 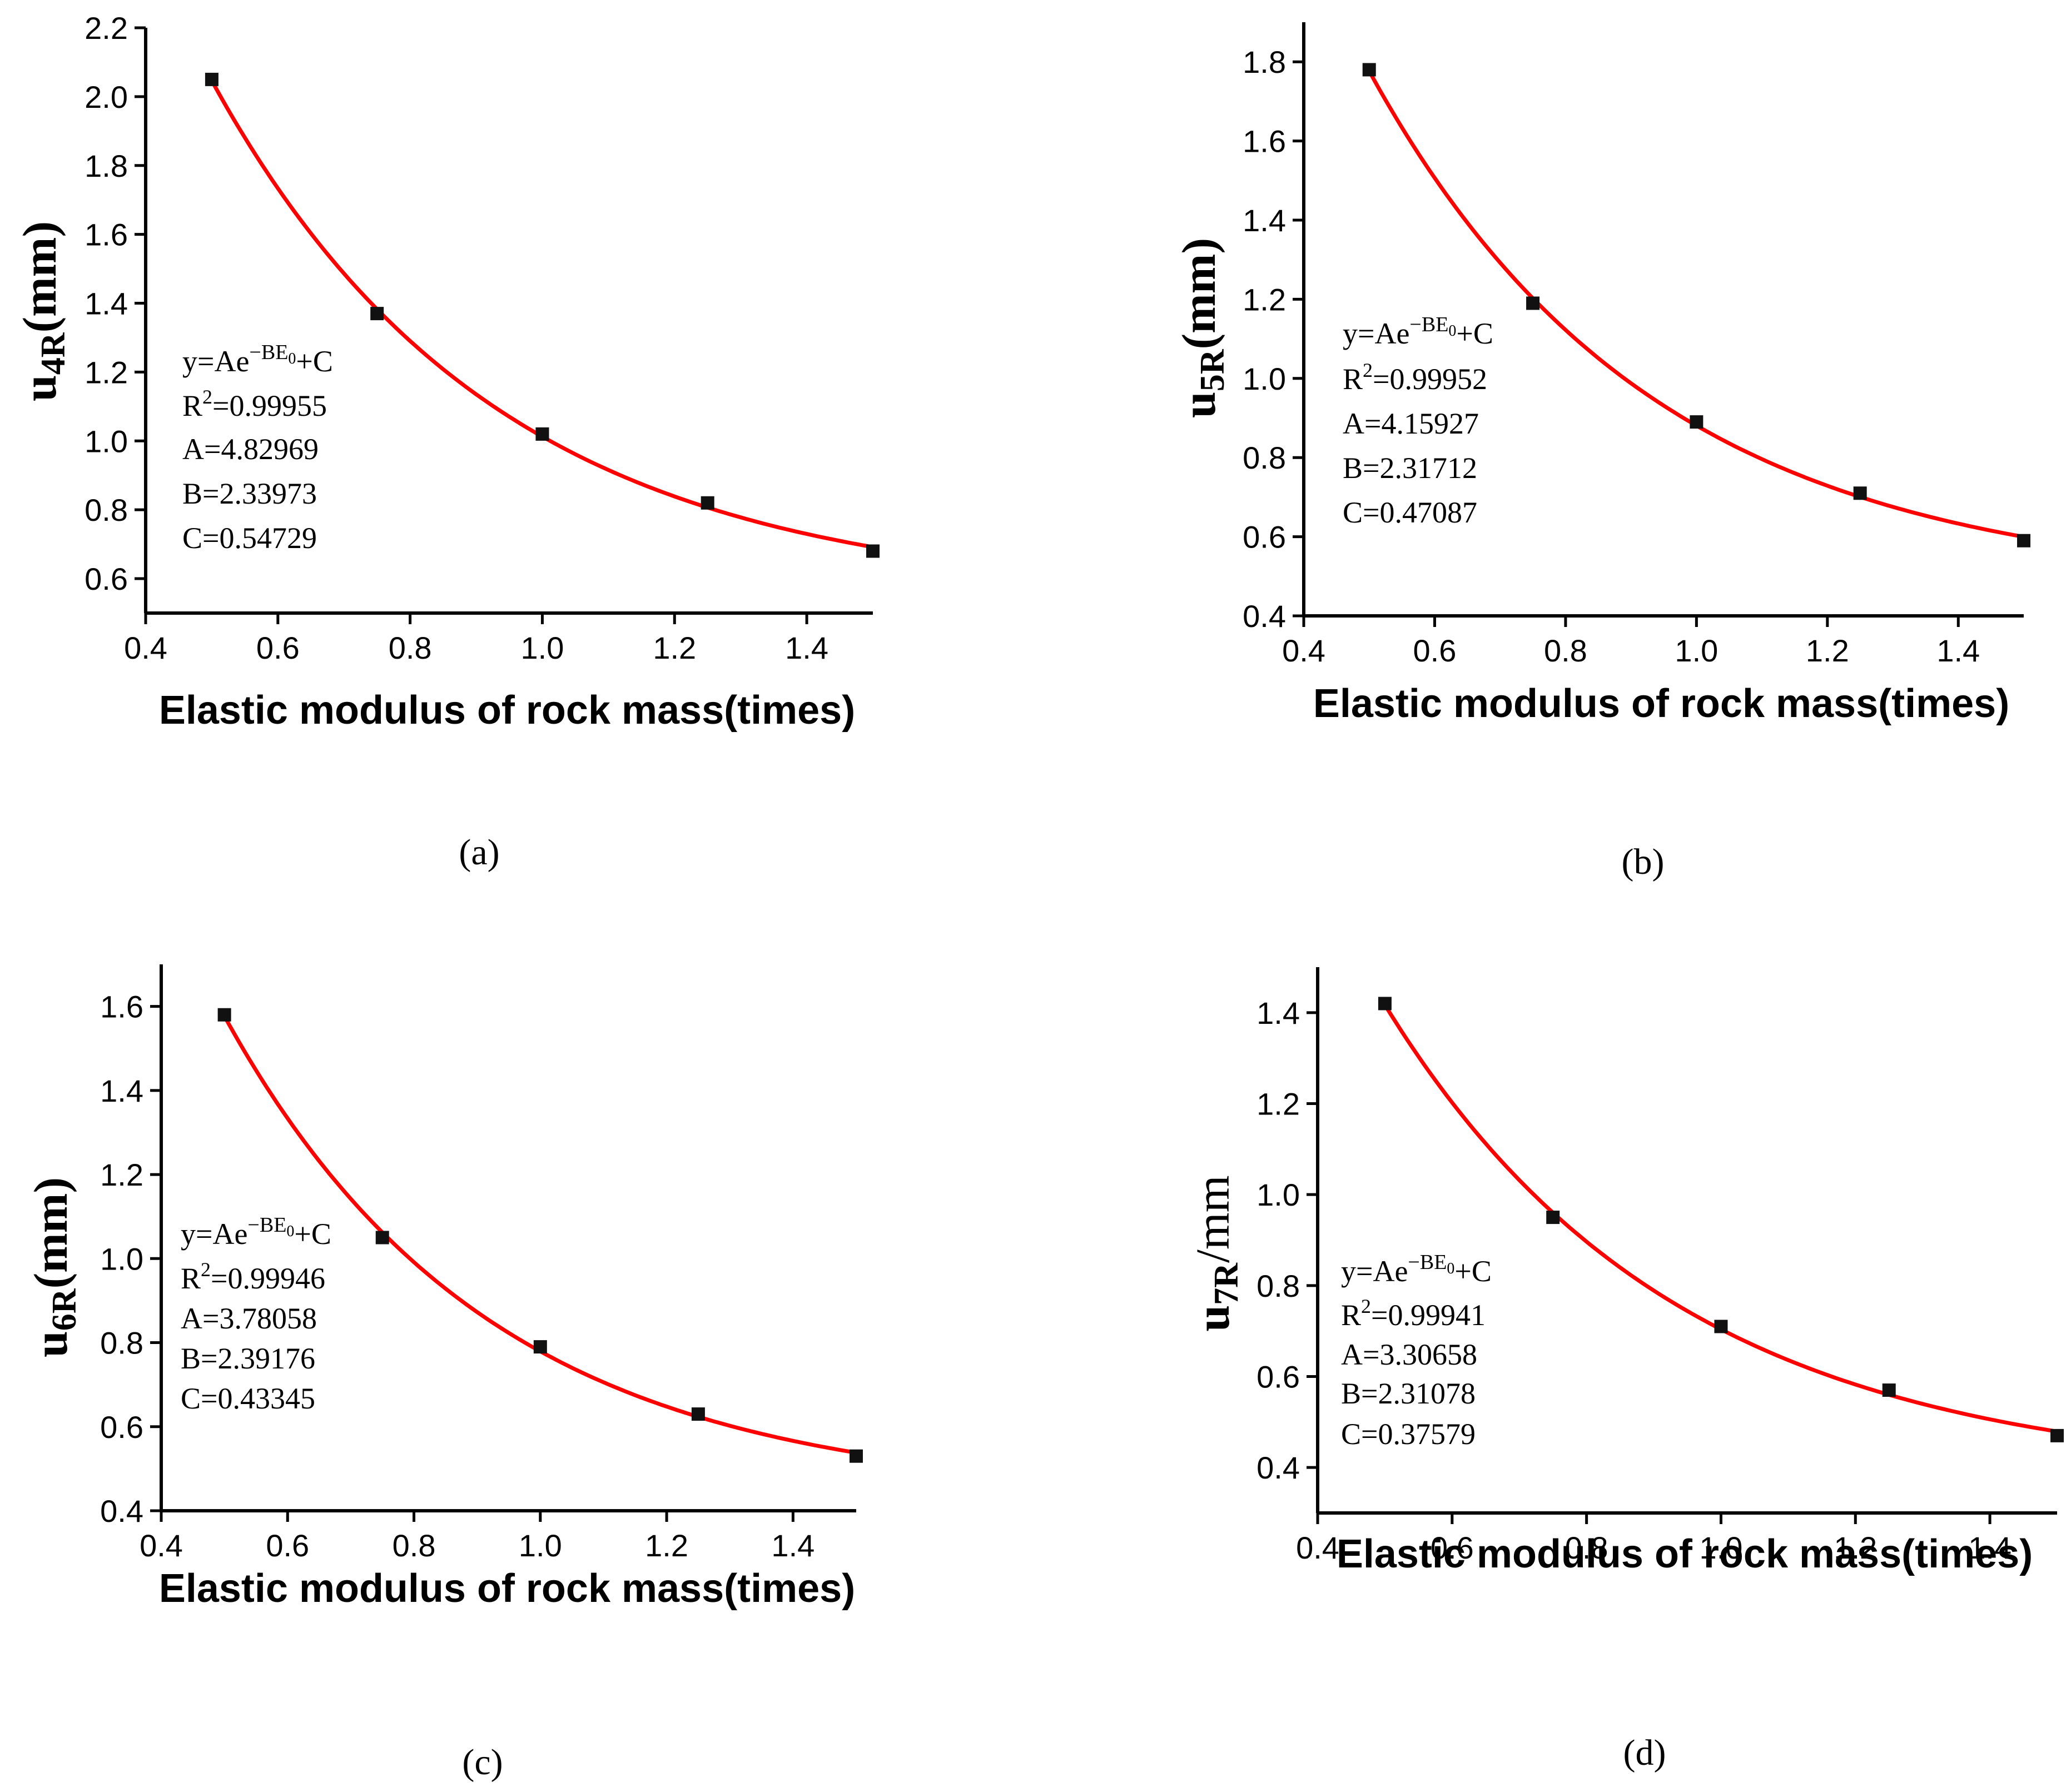 I want to click on panel-d-x-tick-label: 1.2, so click(x=1855, y=1547).